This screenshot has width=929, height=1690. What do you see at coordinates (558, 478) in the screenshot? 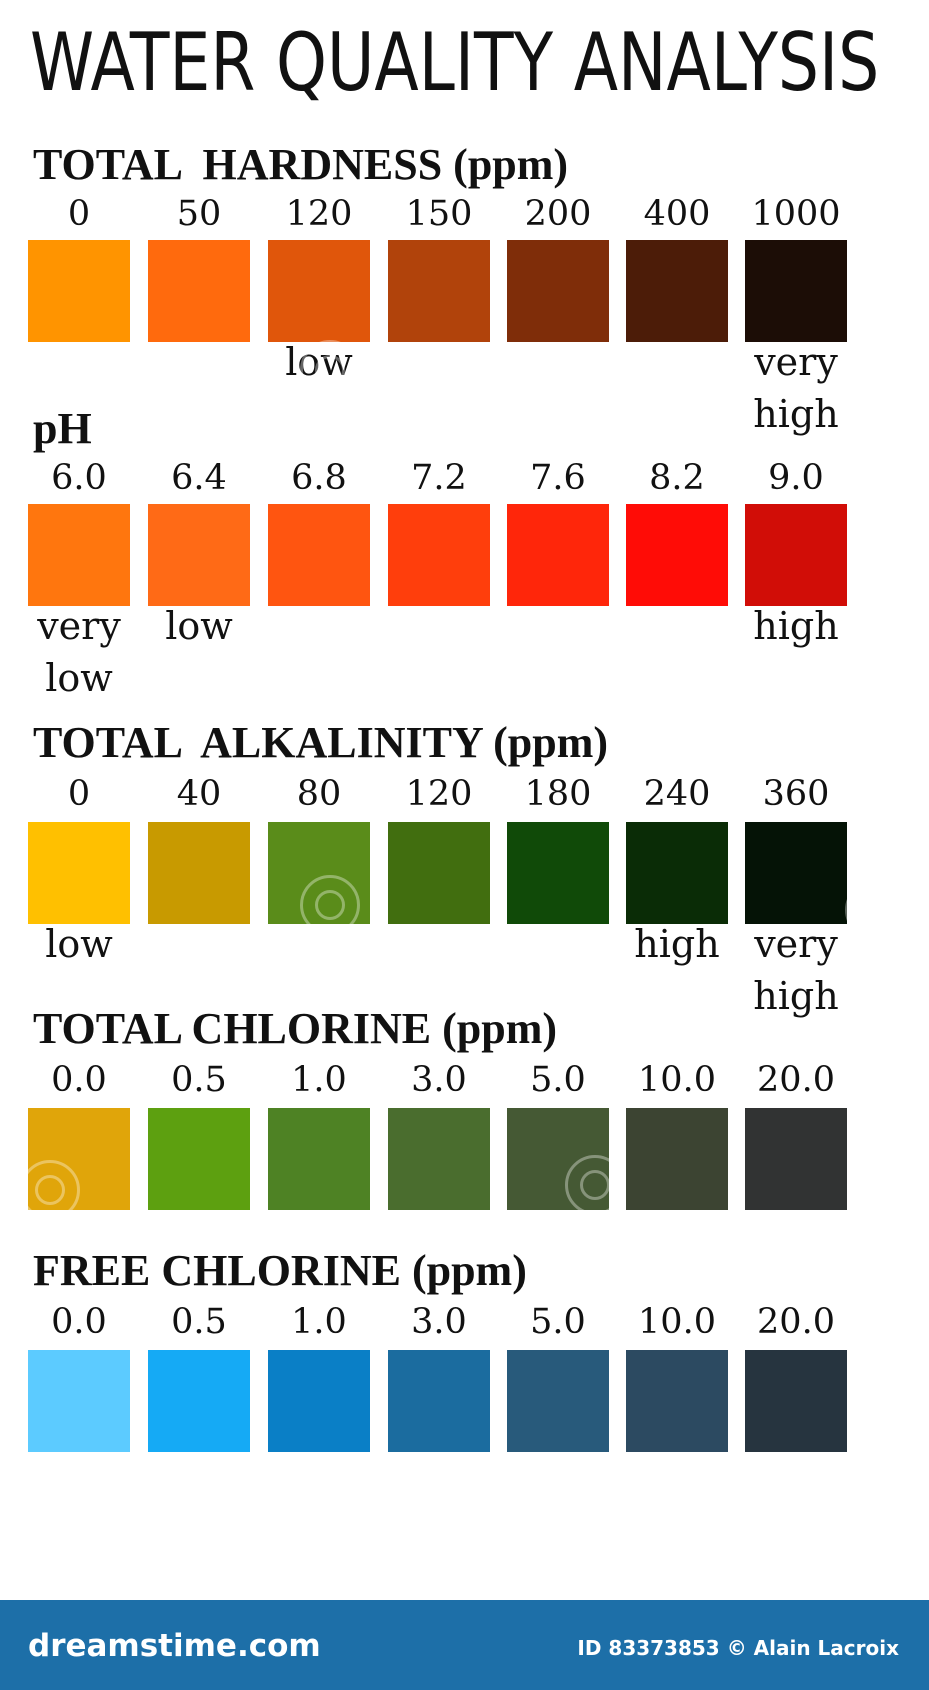
I see `scale-value: 7.6` at bounding box center [558, 478].